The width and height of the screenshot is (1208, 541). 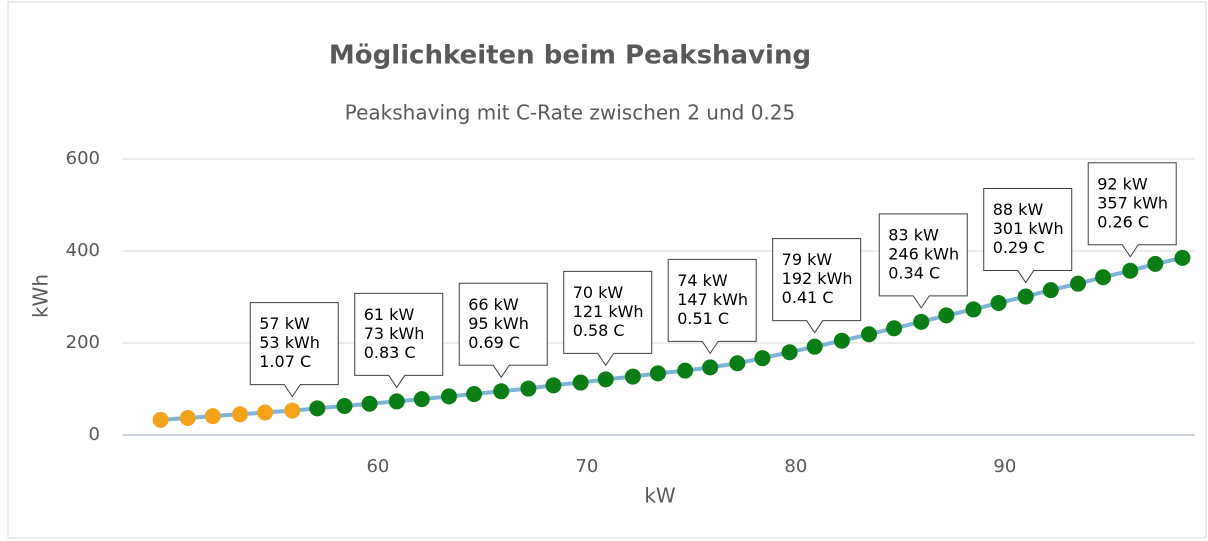 What do you see at coordinates (599, 330) in the screenshot?
I see `callout-text: 0.58 C` at bounding box center [599, 330].